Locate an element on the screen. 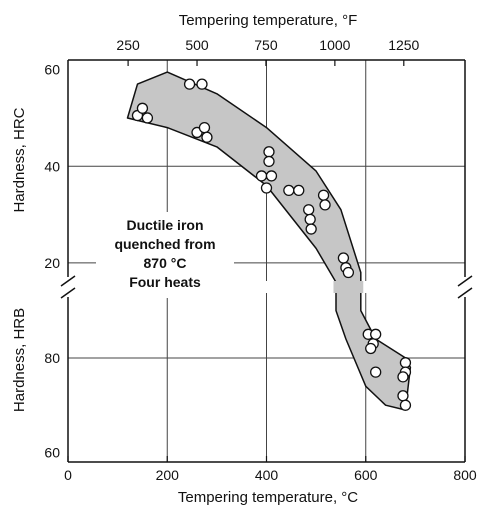 The height and width of the screenshot is (512, 483). annotation-line: 870 °C is located at coordinates (165, 263).